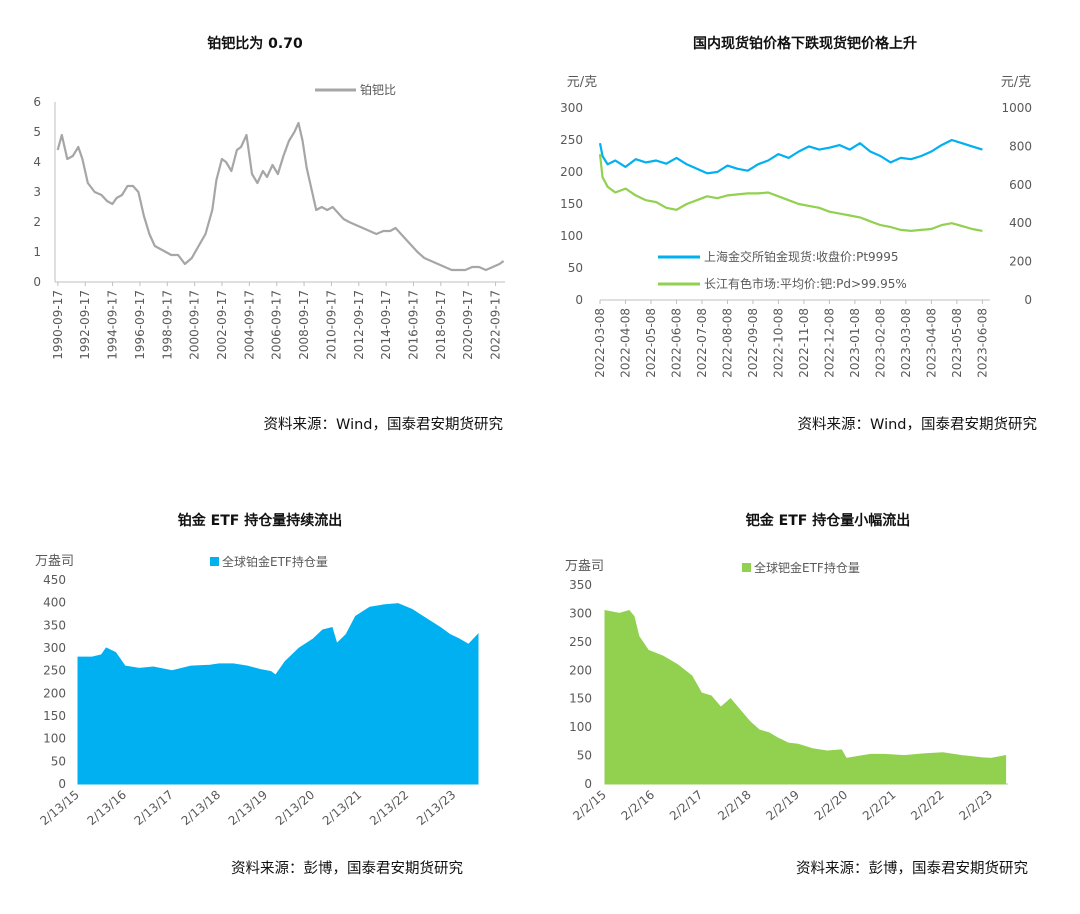 The height and width of the screenshot is (914, 1080). I want to click on x-tick-label: 2022-09-08, so click(753, 343).